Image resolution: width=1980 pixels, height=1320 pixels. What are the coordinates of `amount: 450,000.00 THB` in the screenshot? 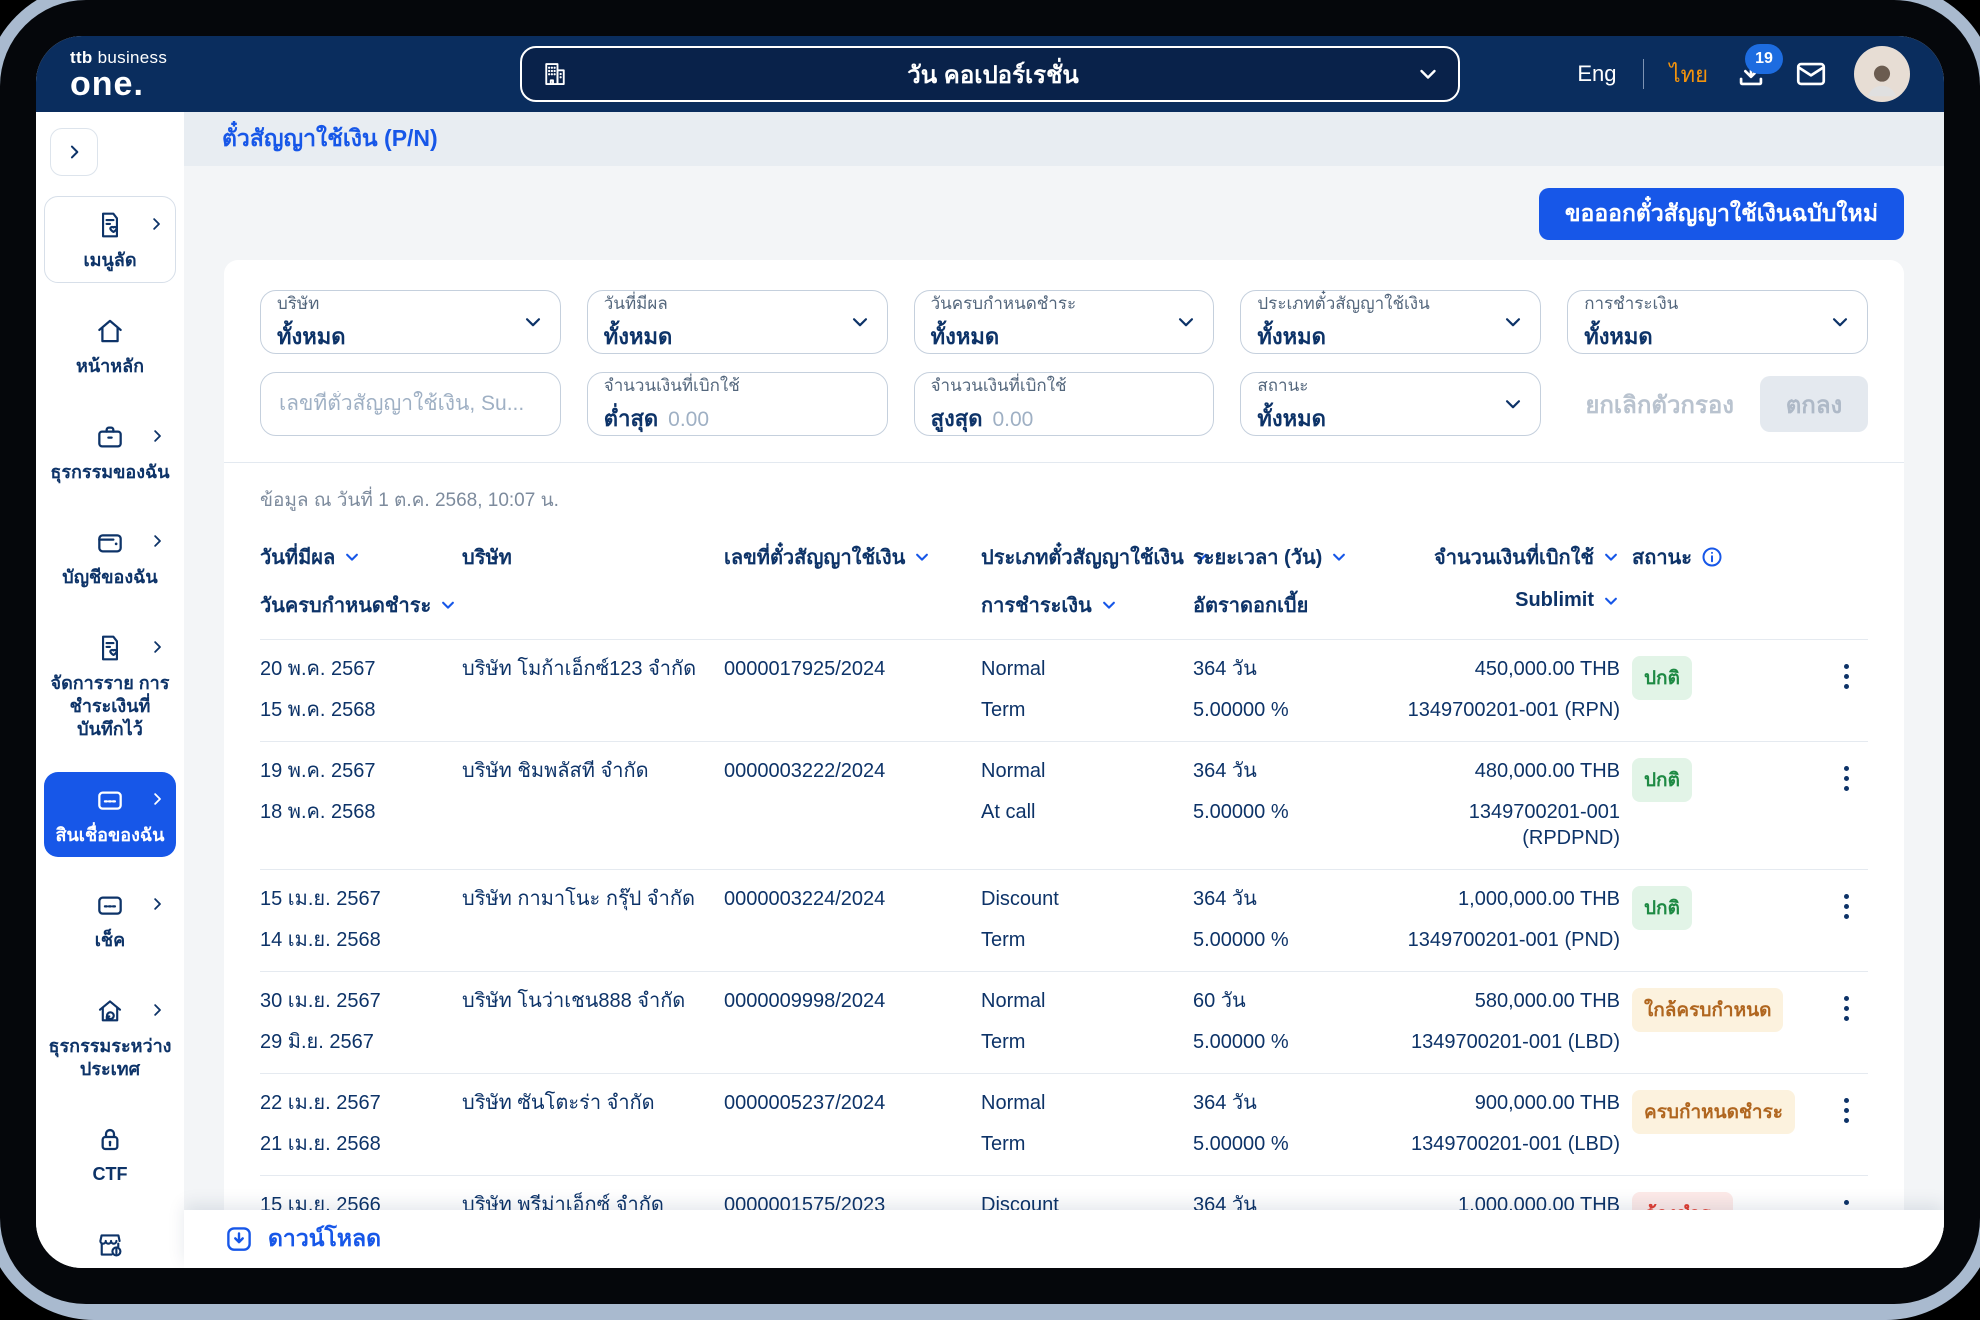 It's located at (1547, 669).